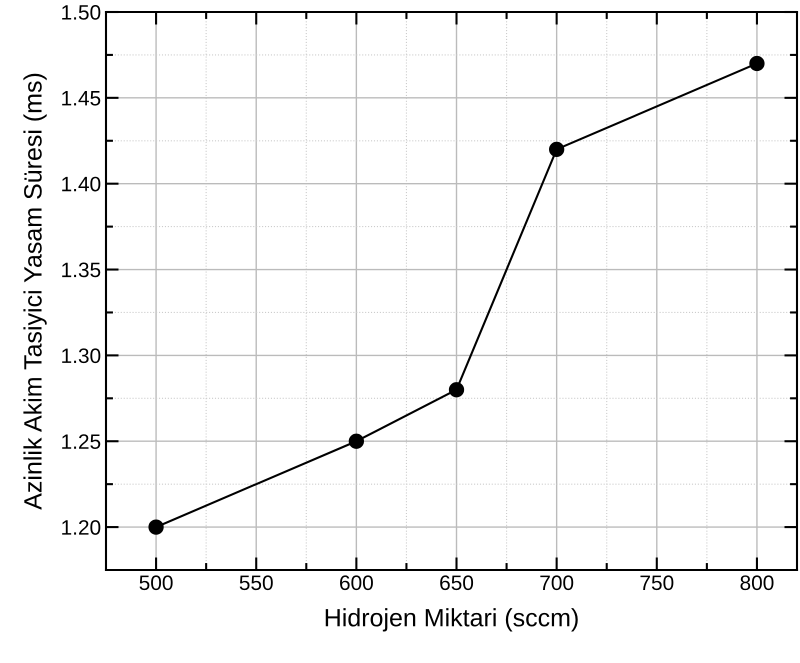 This screenshot has width=800, height=663. Describe the element at coordinates (657, 582) in the screenshot. I see `x-tick-label: 750` at that location.